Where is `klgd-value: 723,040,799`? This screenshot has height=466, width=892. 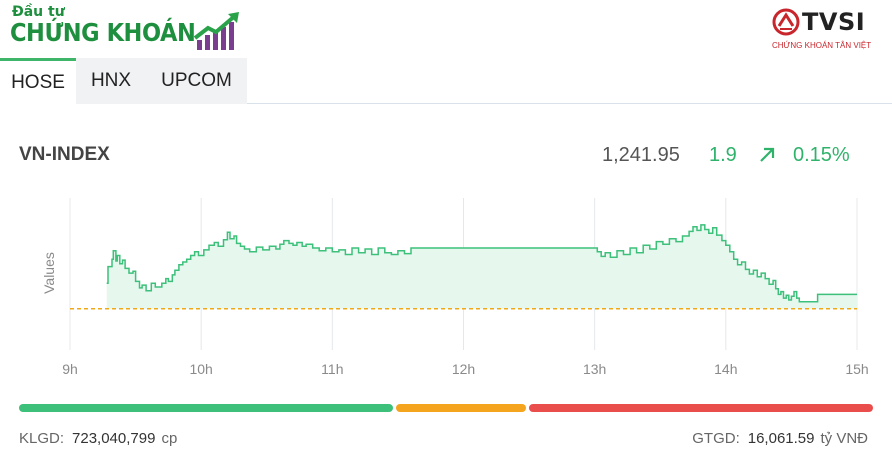 klgd-value: 723,040,799 is located at coordinates (114, 438).